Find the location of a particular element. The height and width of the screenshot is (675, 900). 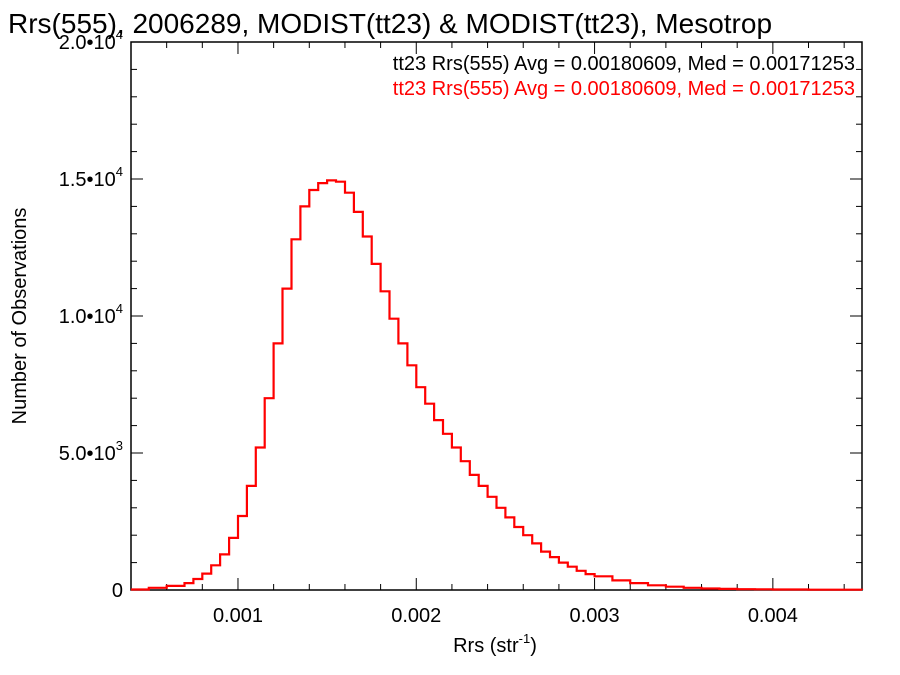

y-tick-label: 0 is located at coordinates (117, 591).